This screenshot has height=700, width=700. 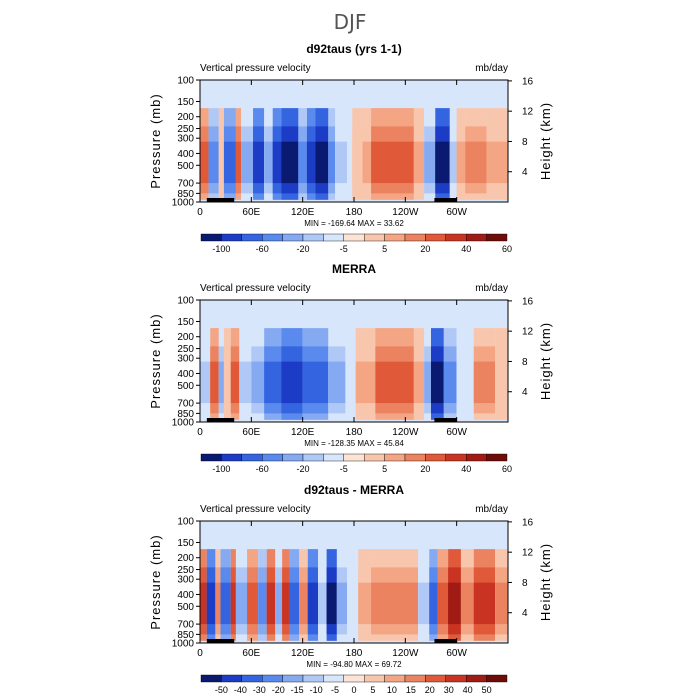 What do you see at coordinates (525, 613) in the screenshot?
I see `y-tick-label-right: 4` at bounding box center [525, 613].